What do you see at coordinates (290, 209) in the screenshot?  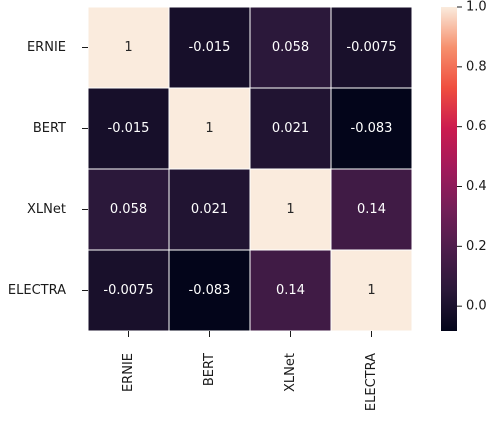 I see `cell-value-label-2-2: 1` at bounding box center [290, 209].